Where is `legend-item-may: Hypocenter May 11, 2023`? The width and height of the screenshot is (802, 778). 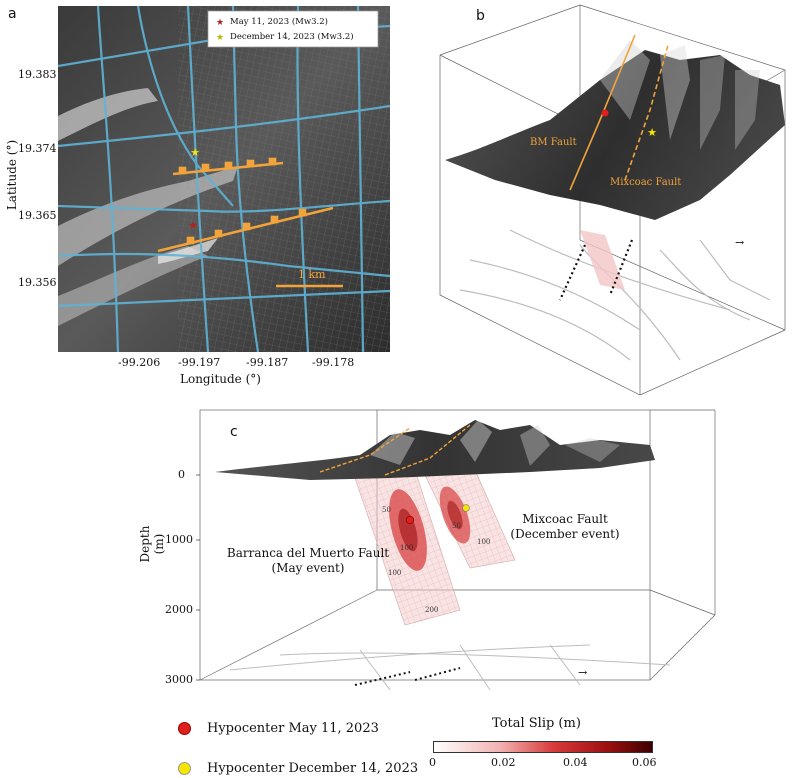 legend-item-may: Hypocenter May 11, 2023 is located at coordinates (298, 728).